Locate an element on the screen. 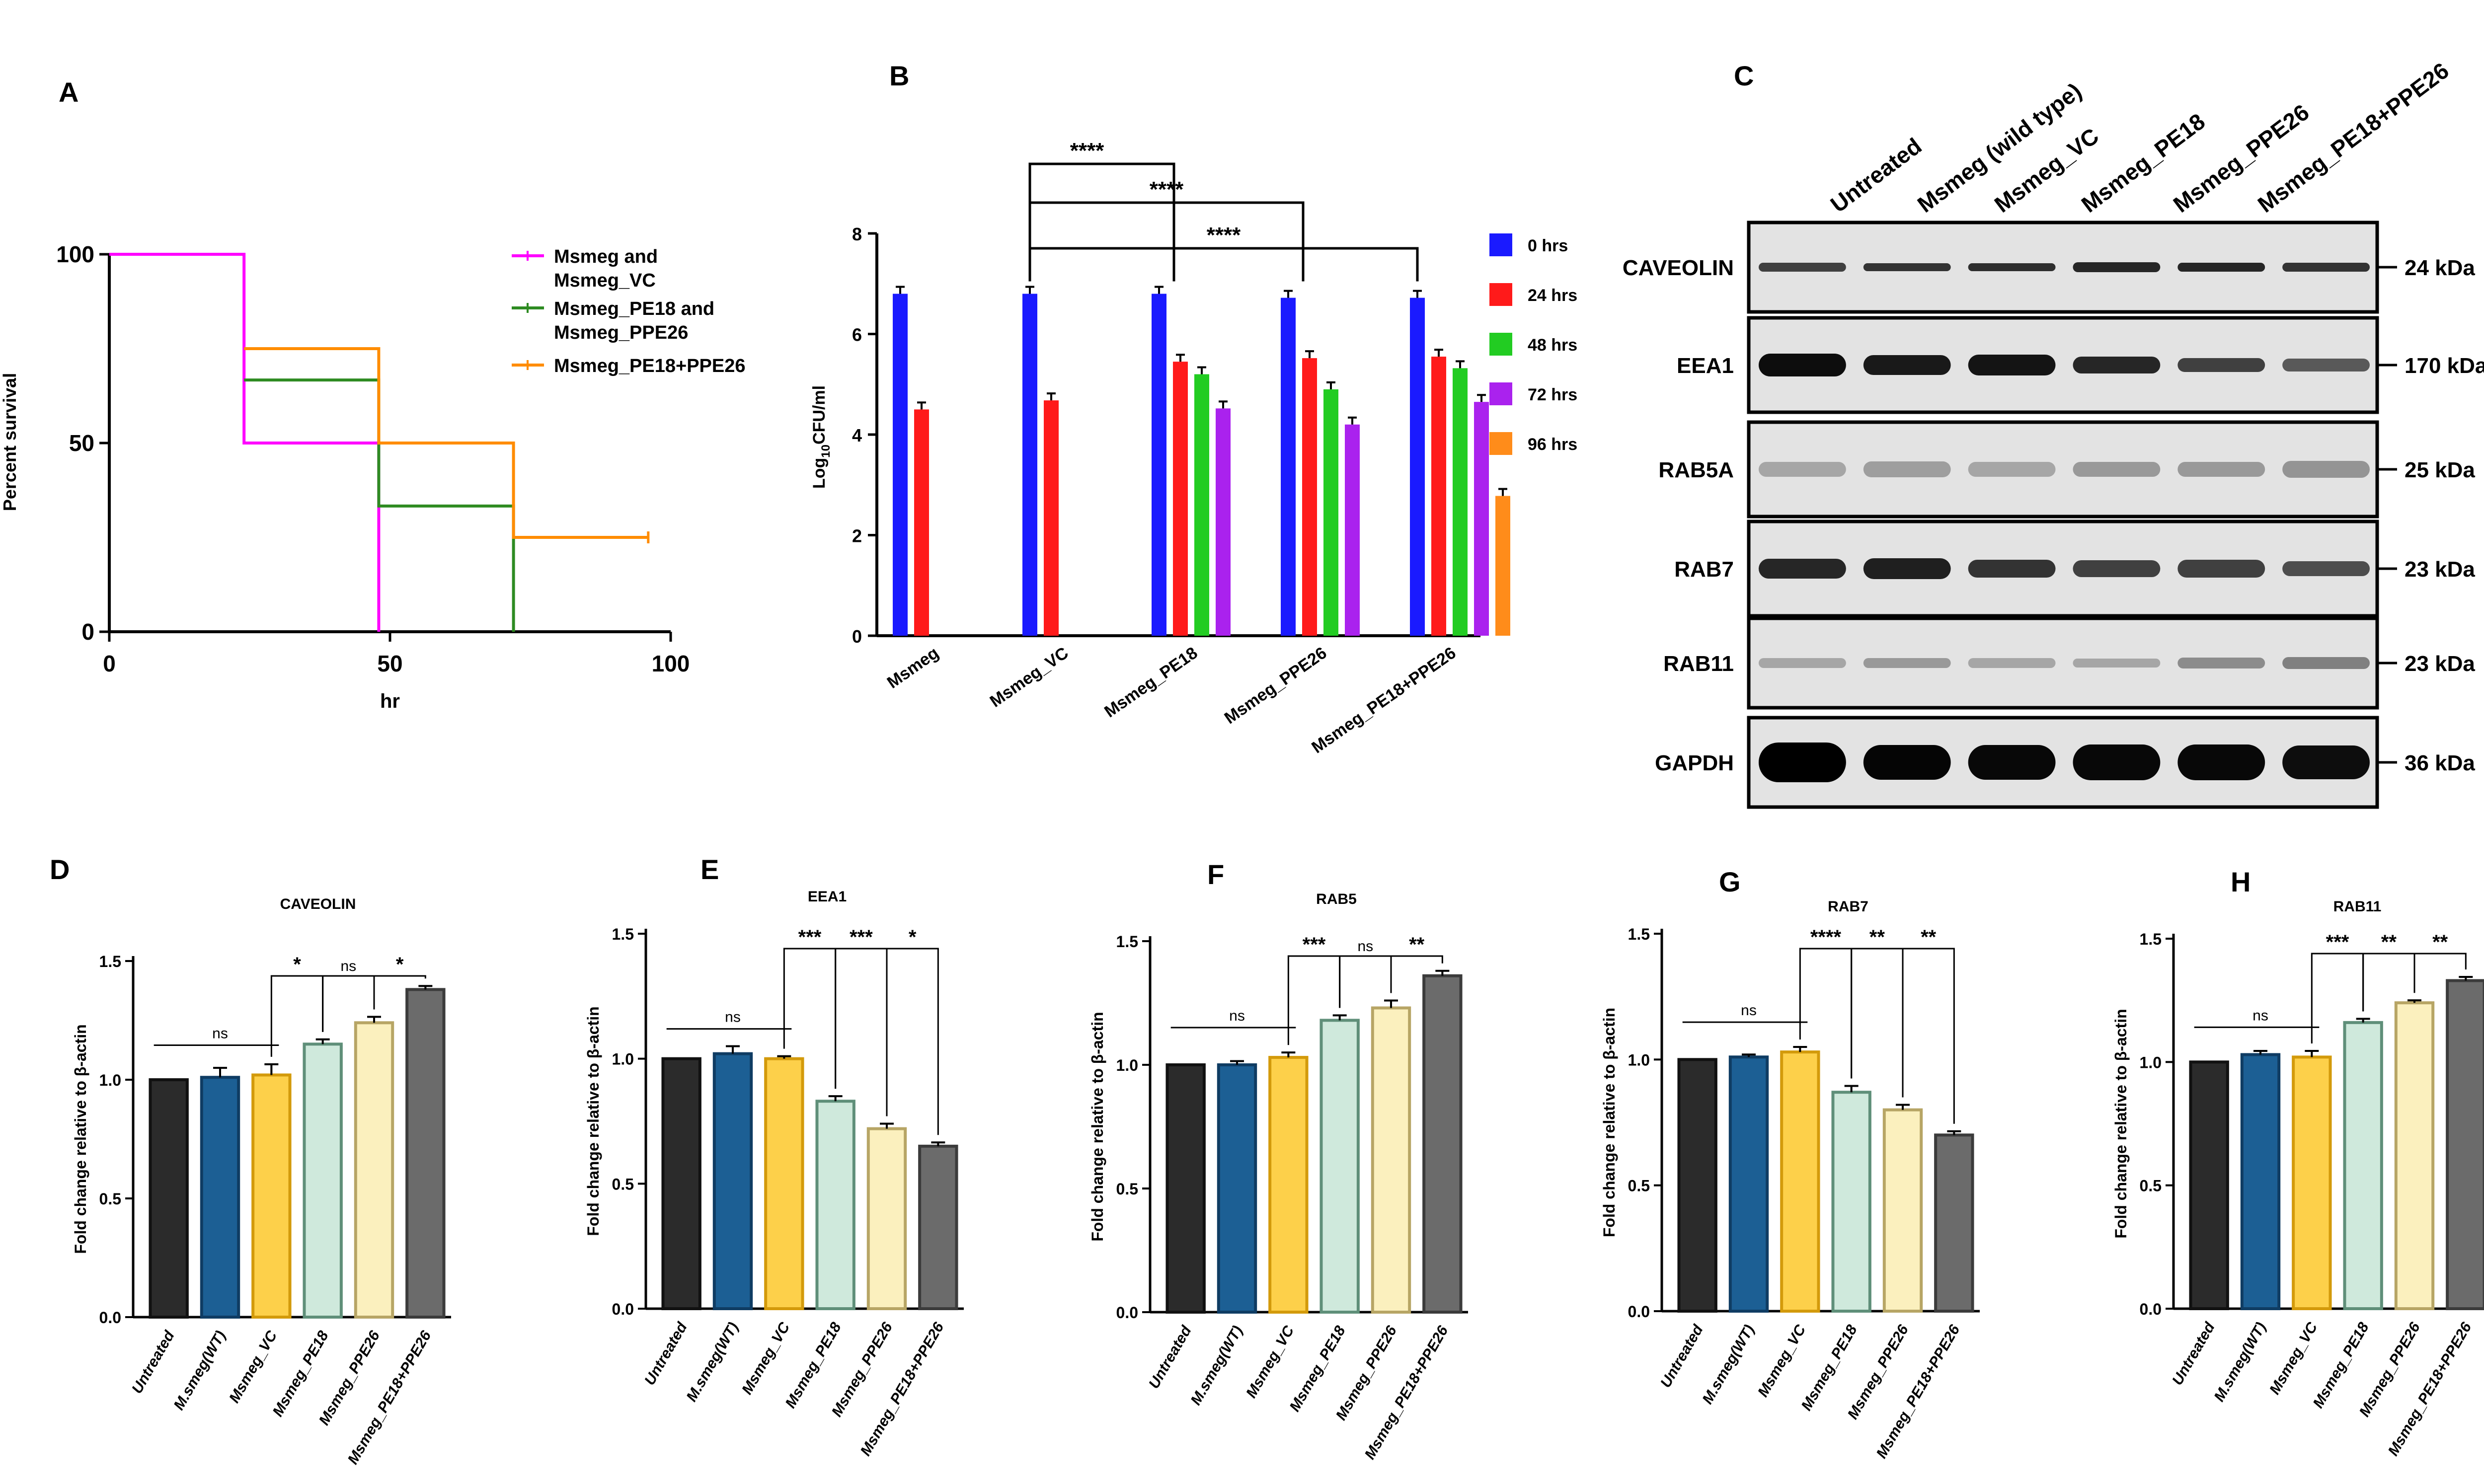  panel-g-title: RAB7 is located at coordinates (1848, 906).